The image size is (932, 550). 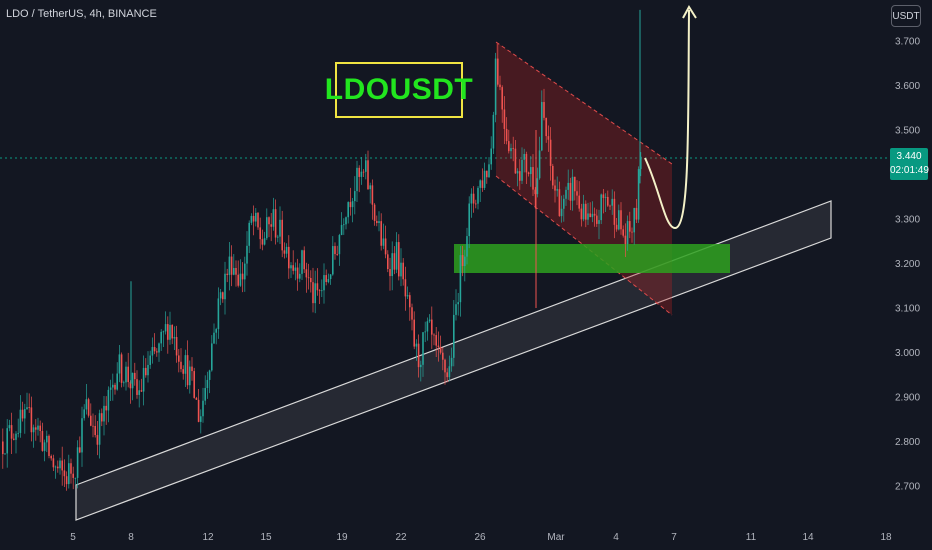 What do you see at coordinates (481, 537) in the screenshot?
I see `time-axis: 5 8 12 15 19 22 26 Mar 4 7 11 14 18` at bounding box center [481, 537].